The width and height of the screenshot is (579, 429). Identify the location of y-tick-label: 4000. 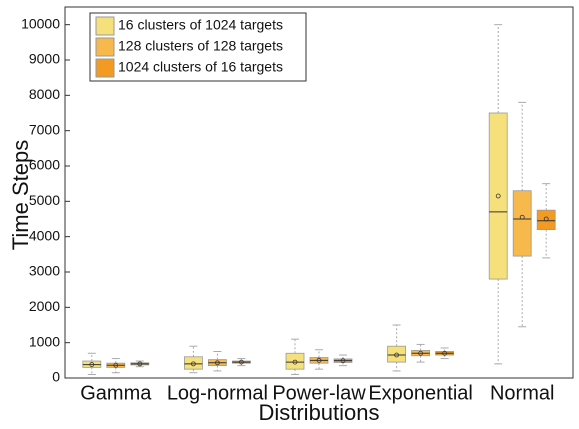
(44, 235).